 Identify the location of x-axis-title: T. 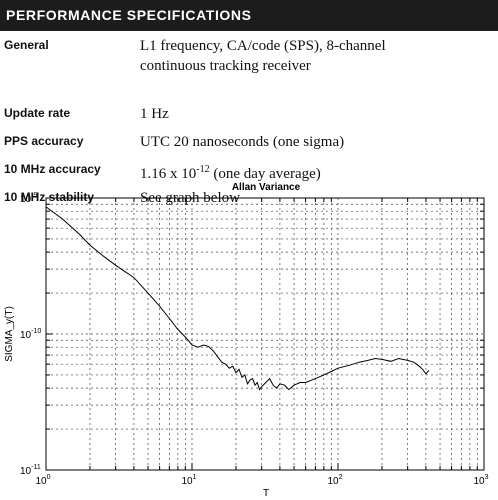
(266, 493).